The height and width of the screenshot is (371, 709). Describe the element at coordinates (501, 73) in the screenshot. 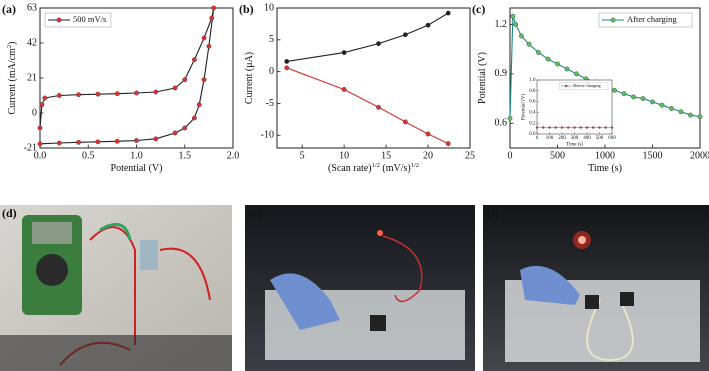

I see `y-tick-label: 0.9` at that location.